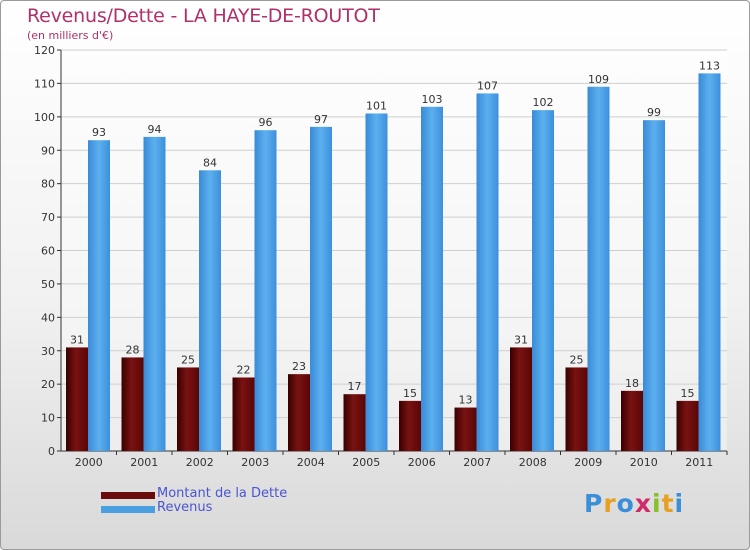 The height and width of the screenshot is (550, 750). I want to click on data-label-dette: 17, so click(355, 386).